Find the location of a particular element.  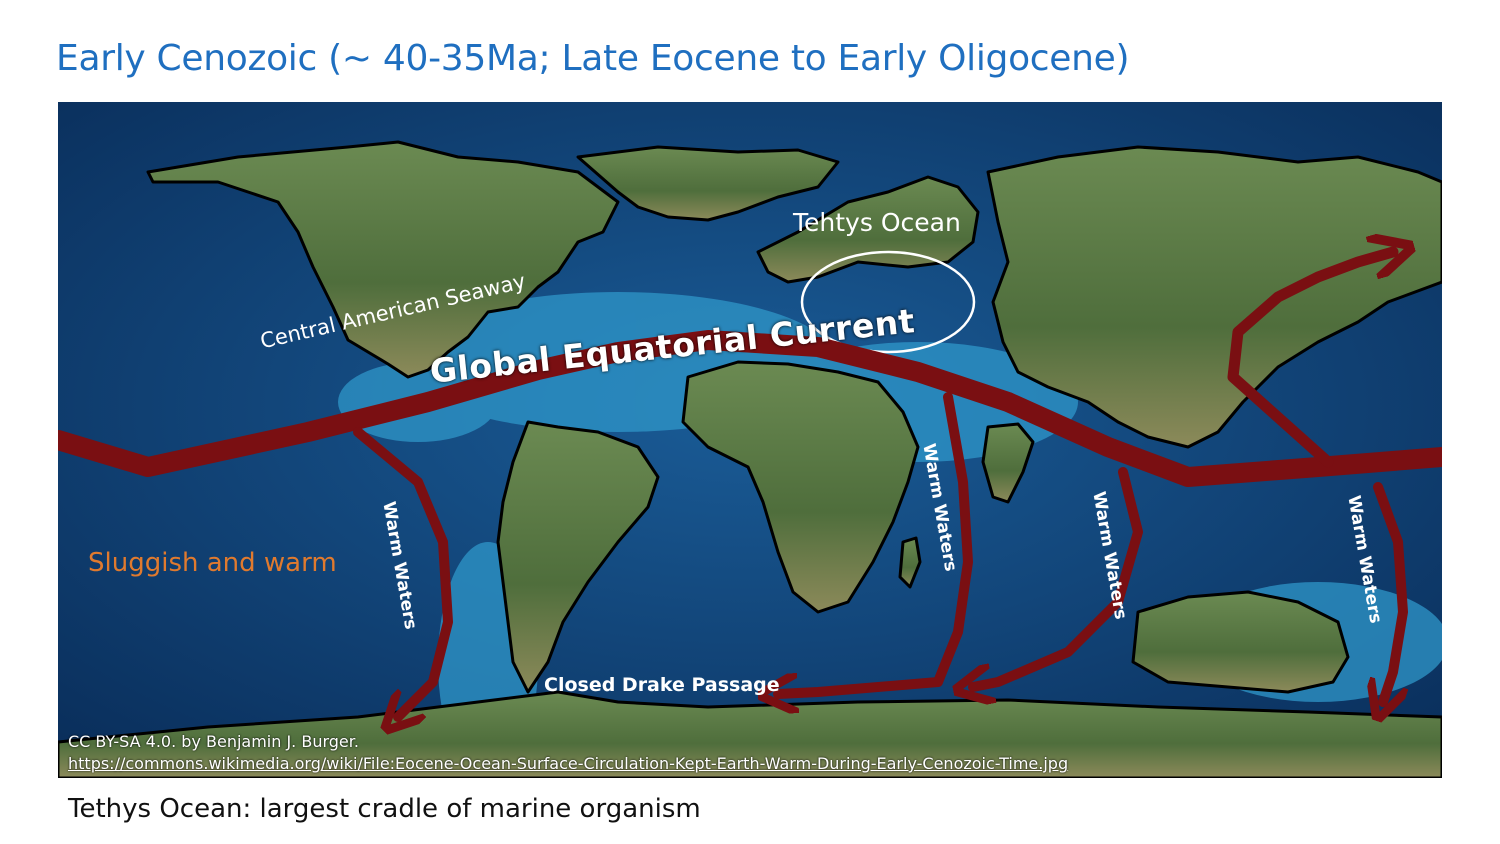

warm-water-arrow-indian is located at coordinates (1058, 577).